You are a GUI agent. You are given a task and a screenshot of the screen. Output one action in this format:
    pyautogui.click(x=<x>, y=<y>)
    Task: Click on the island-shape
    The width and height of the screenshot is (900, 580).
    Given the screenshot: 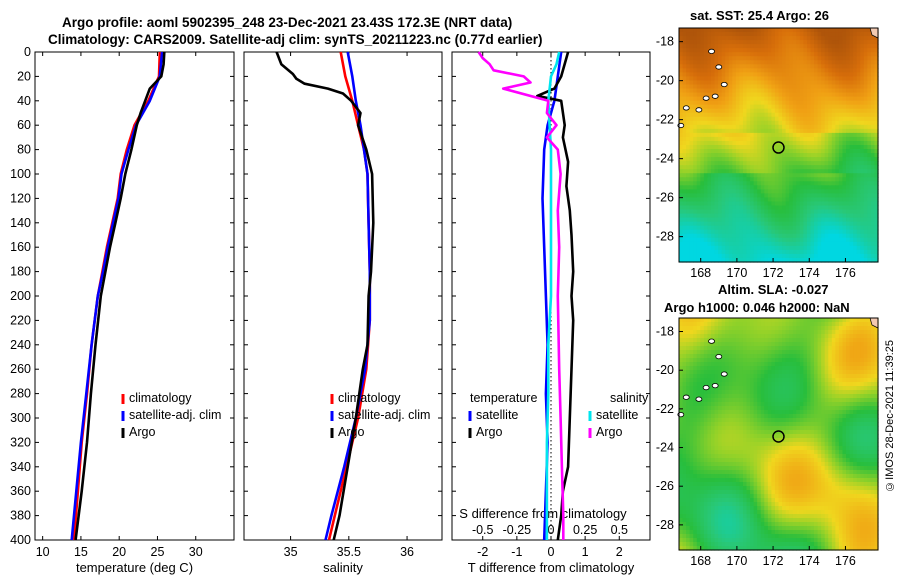 What is the action you would take?
    pyautogui.click(x=706, y=98)
    